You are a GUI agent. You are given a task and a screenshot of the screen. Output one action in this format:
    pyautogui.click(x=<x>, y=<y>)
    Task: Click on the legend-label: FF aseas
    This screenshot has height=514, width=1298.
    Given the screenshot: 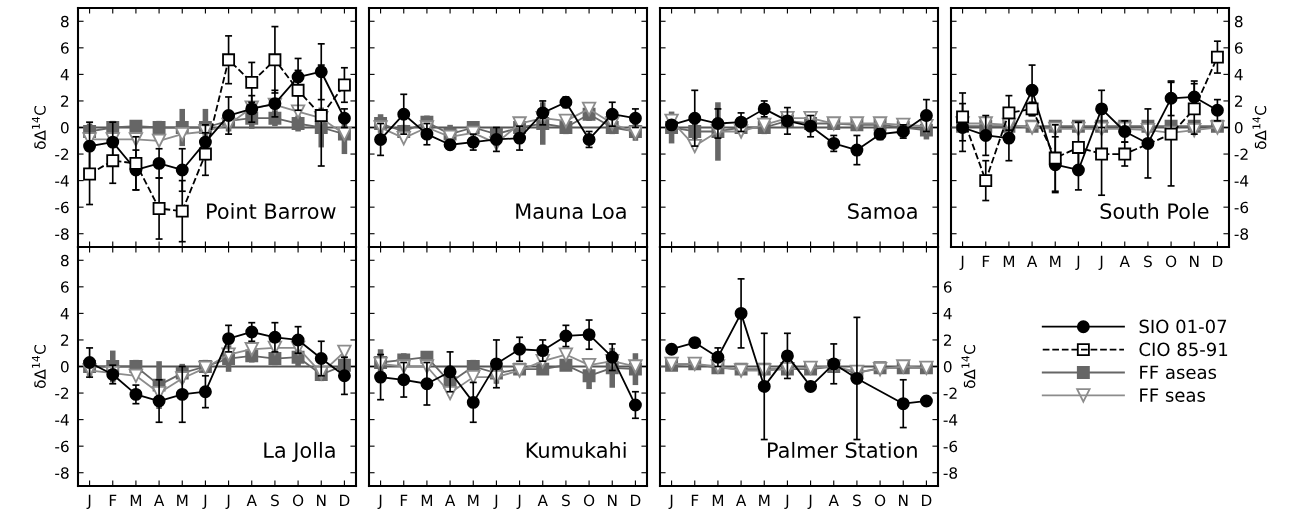 What is the action you would take?
    pyautogui.click(x=1178, y=372)
    